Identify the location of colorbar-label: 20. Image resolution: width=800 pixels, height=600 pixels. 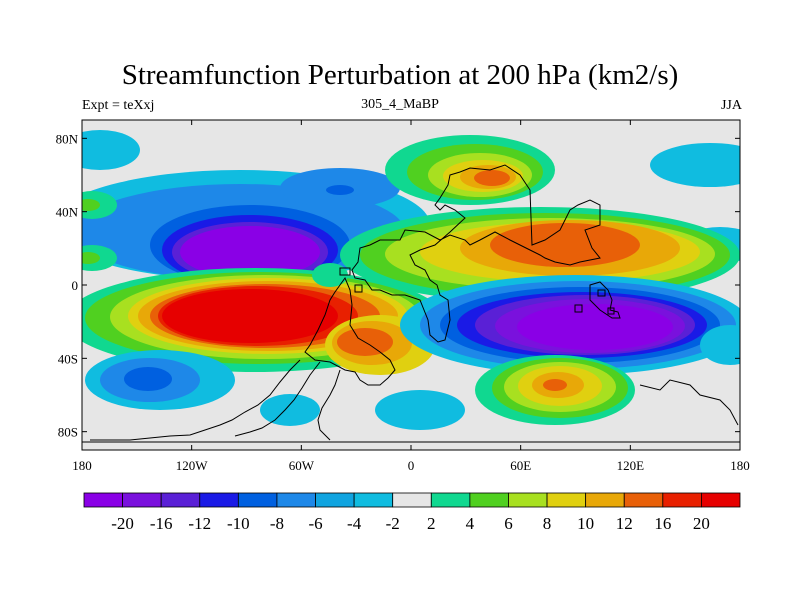
(701, 523).